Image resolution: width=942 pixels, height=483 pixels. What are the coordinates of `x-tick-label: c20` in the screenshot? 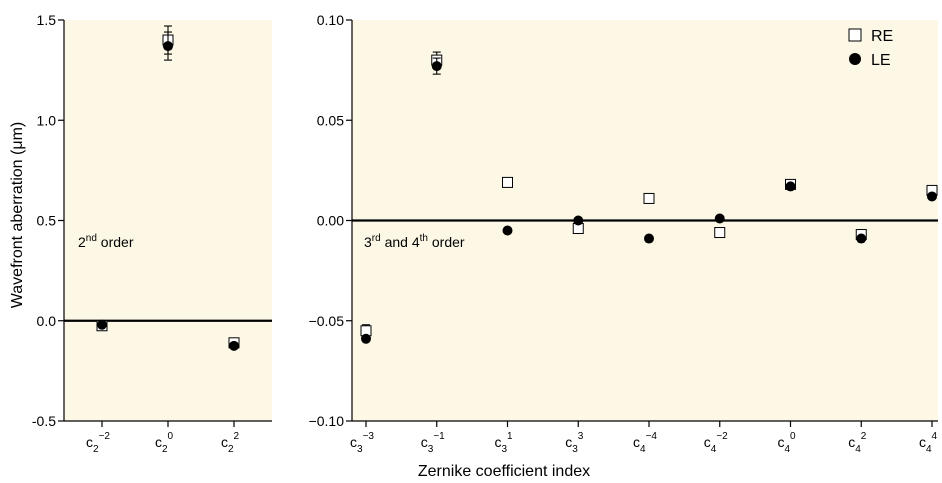 It's located at (164, 443).